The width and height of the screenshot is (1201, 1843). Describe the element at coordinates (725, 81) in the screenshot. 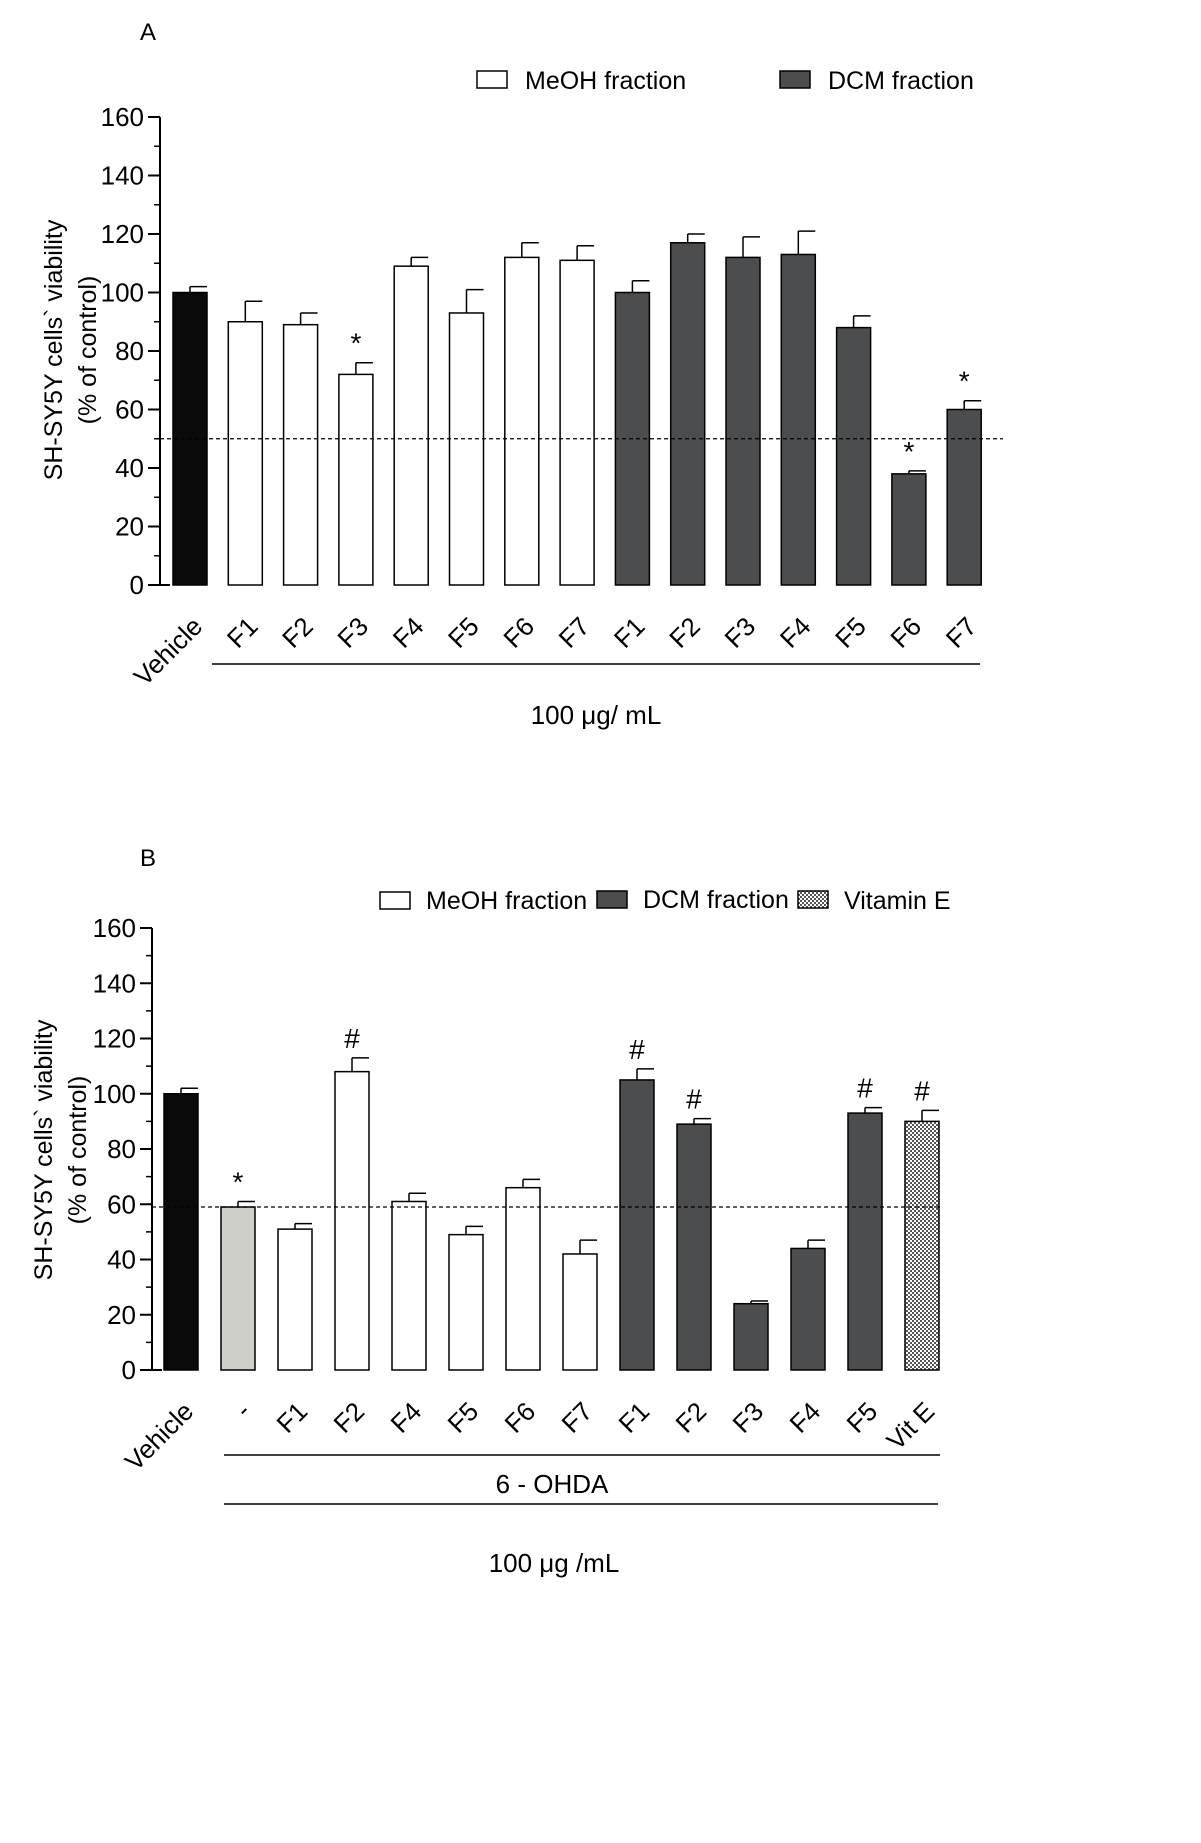

I see `panel-a-legend: MeOH fraction DCM fraction` at that location.